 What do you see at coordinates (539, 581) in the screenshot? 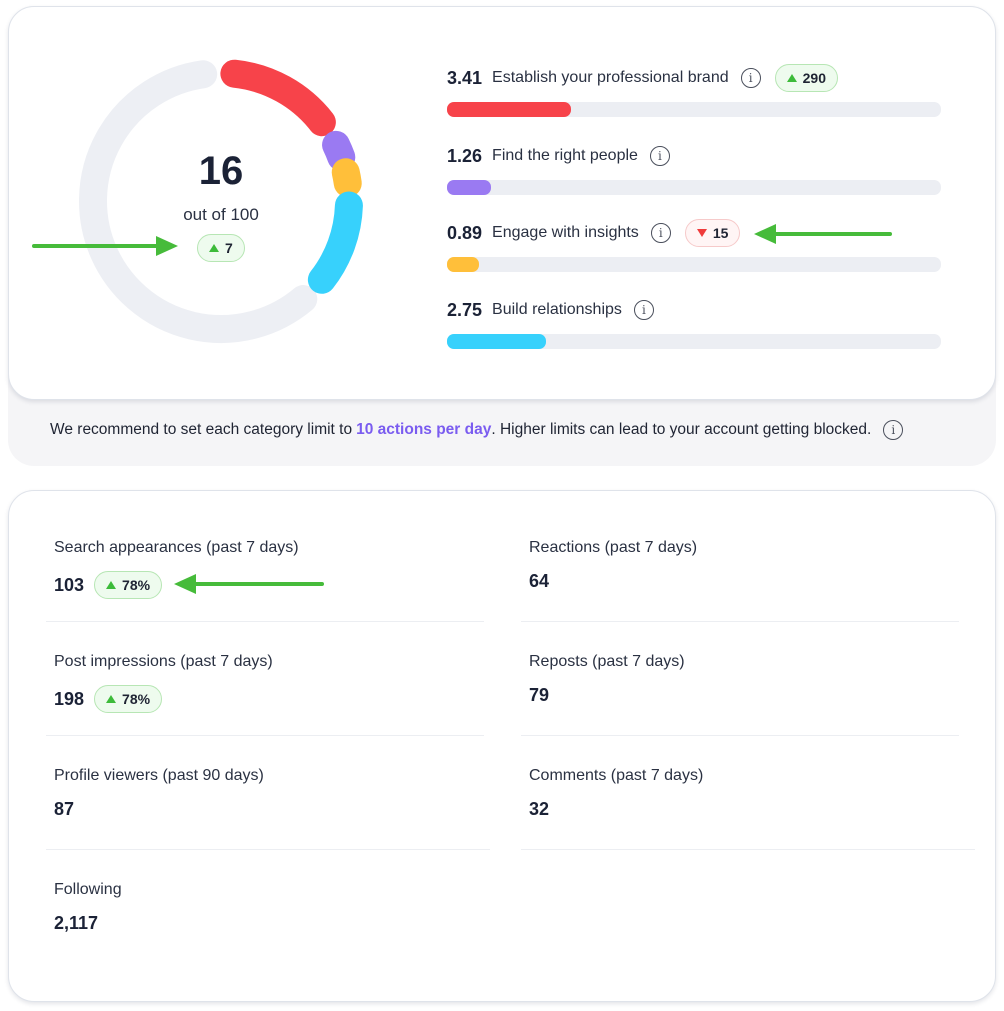
I see `stat-value: 64` at bounding box center [539, 581].